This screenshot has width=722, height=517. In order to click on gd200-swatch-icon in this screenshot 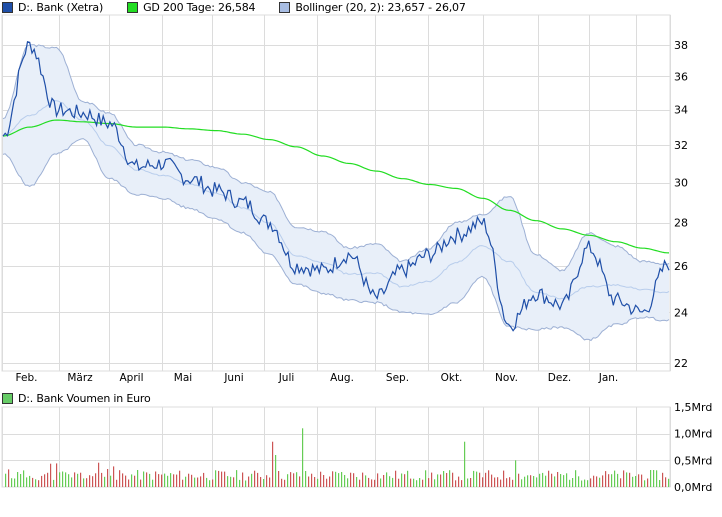, I will do `click(133, 7)`.